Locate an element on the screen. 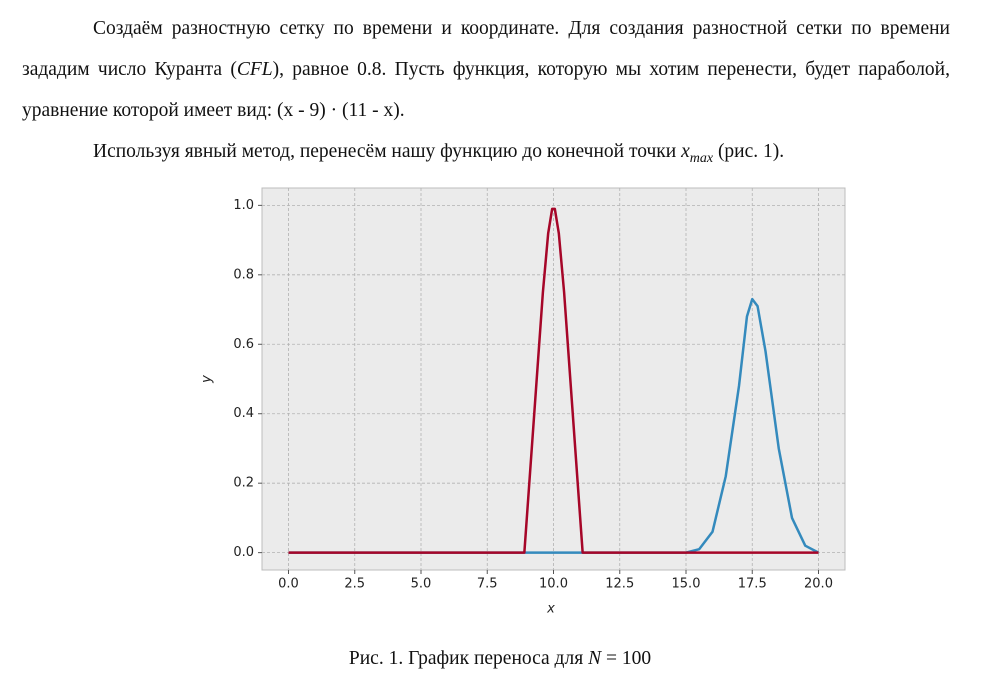  x-tick-label: 7.5 is located at coordinates (487, 584).